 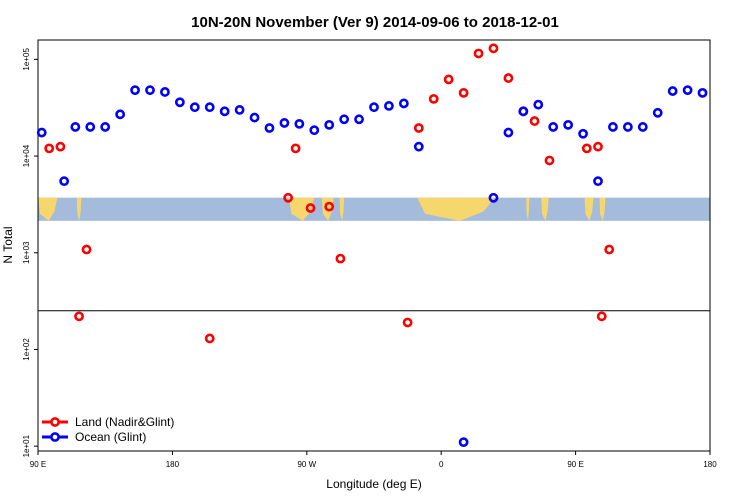 I want to click on y-tick-label: 1e+03, so click(x=26, y=252).